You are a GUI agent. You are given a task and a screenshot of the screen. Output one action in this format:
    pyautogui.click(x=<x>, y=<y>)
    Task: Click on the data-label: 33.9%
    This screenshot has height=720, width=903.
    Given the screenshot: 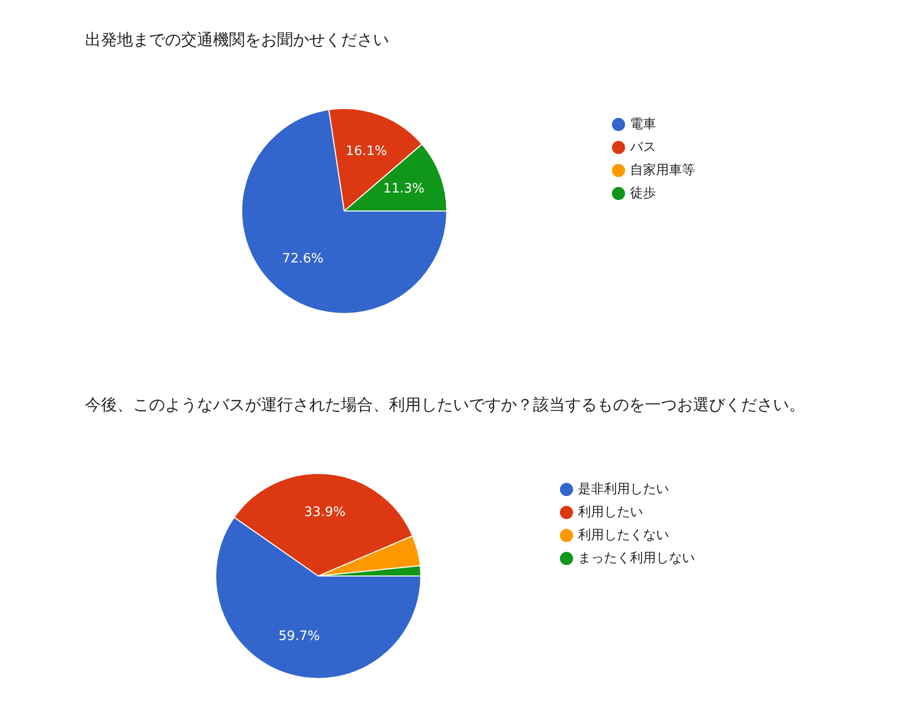 What is the action you would take?
    pyautogui.click(x=325, y=512)
    